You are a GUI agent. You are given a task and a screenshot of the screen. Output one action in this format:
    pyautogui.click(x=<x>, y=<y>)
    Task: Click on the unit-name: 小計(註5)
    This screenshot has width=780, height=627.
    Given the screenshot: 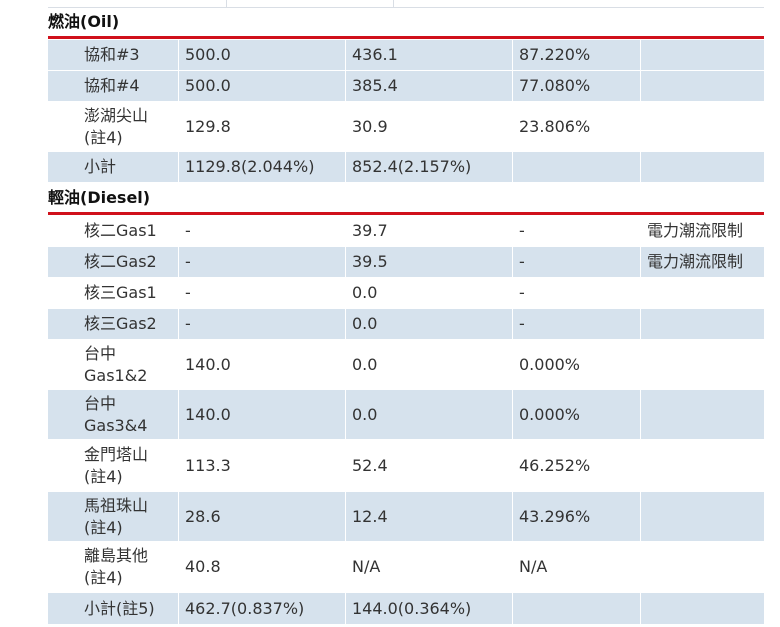 What is the action you would take?
    pyautogui.click(x=119, y=608)
    